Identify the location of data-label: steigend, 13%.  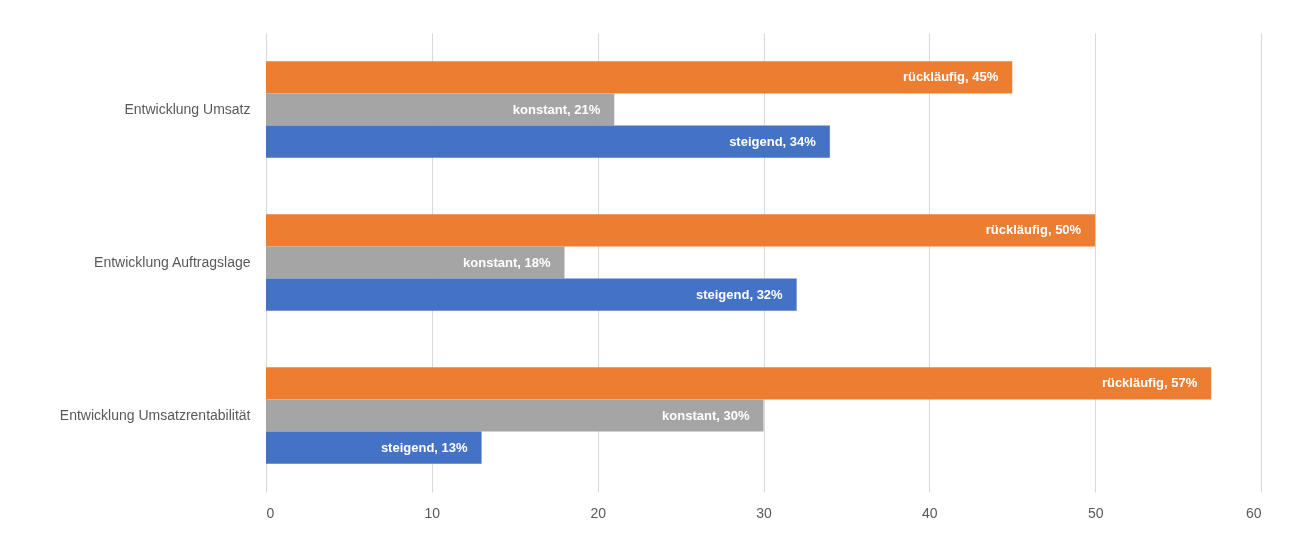
(424, 447).